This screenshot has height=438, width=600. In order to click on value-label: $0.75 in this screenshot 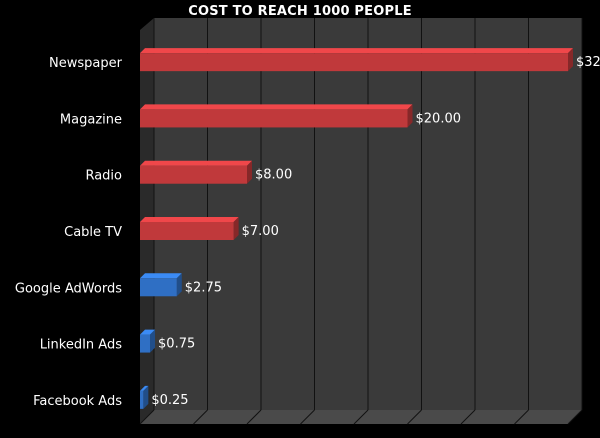, I will do `click(176, 344)`.